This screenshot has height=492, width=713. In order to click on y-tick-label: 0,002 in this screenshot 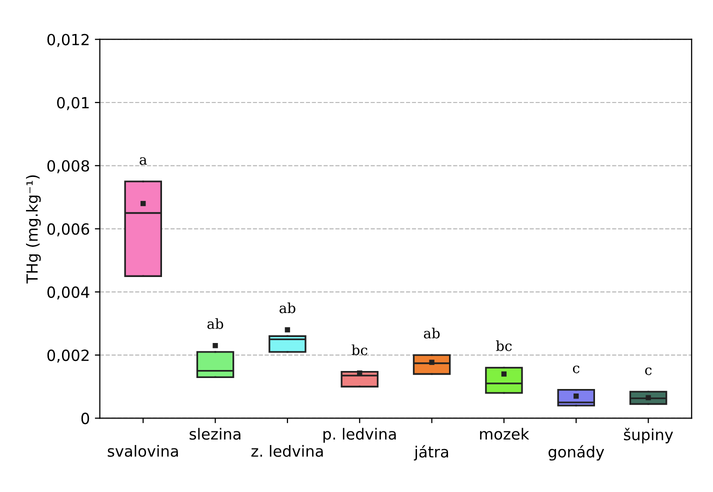, I will do `click(68, 356)`.